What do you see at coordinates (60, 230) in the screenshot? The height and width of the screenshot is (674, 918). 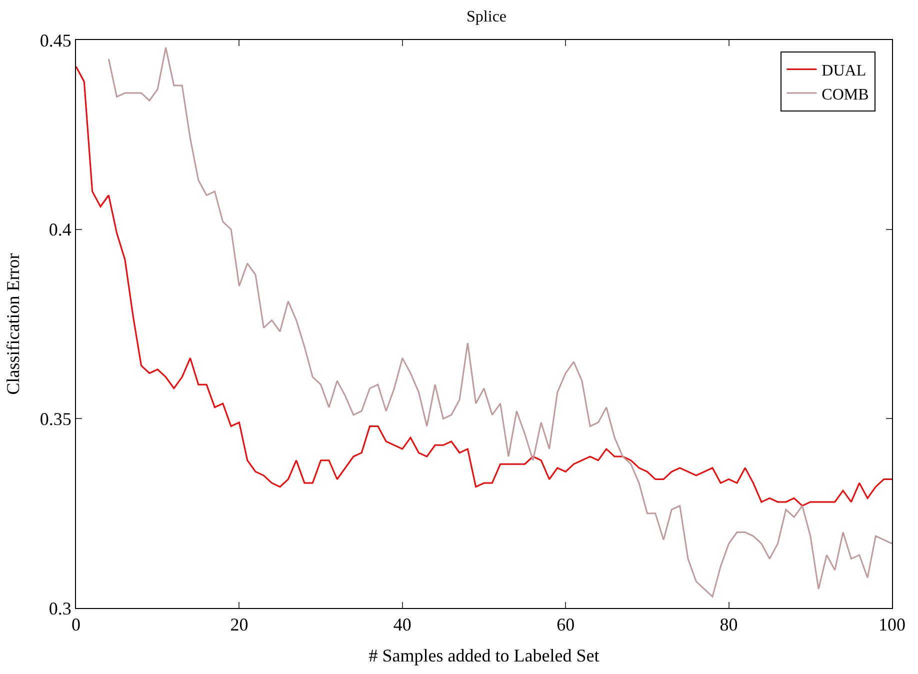 I see `y-tick-label: 0.4` at bounding box center [60, 230].